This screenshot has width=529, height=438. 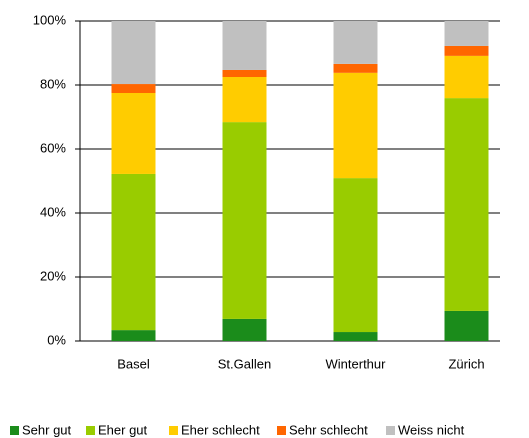 What do you see at coordinates (53, 83) in the screenshot?
I see `y-tick-label: 80%` at bounding box center [53, 83].